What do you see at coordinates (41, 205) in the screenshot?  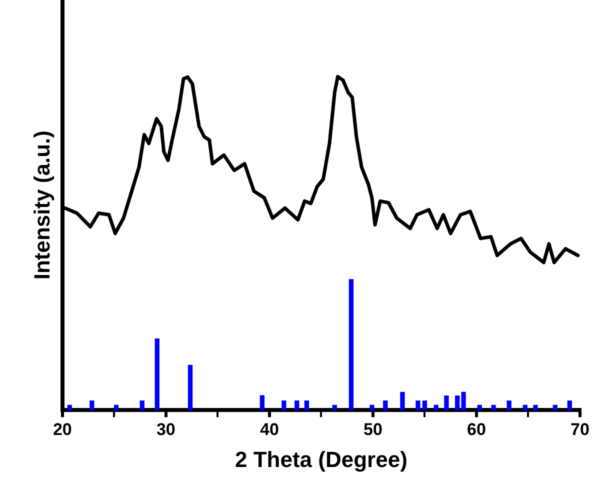 I see `y-axis-title: Intensity (a.u.)` at bounding box center [41, 205].